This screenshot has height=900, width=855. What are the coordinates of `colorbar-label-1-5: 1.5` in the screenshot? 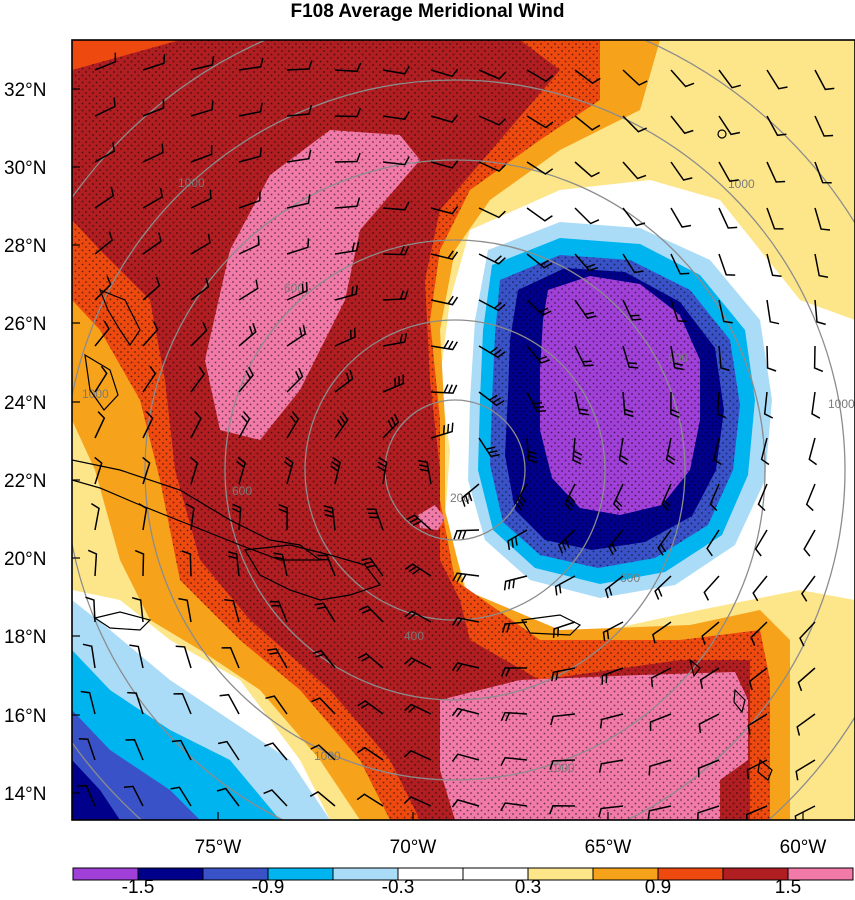 It's located at (788, 887).